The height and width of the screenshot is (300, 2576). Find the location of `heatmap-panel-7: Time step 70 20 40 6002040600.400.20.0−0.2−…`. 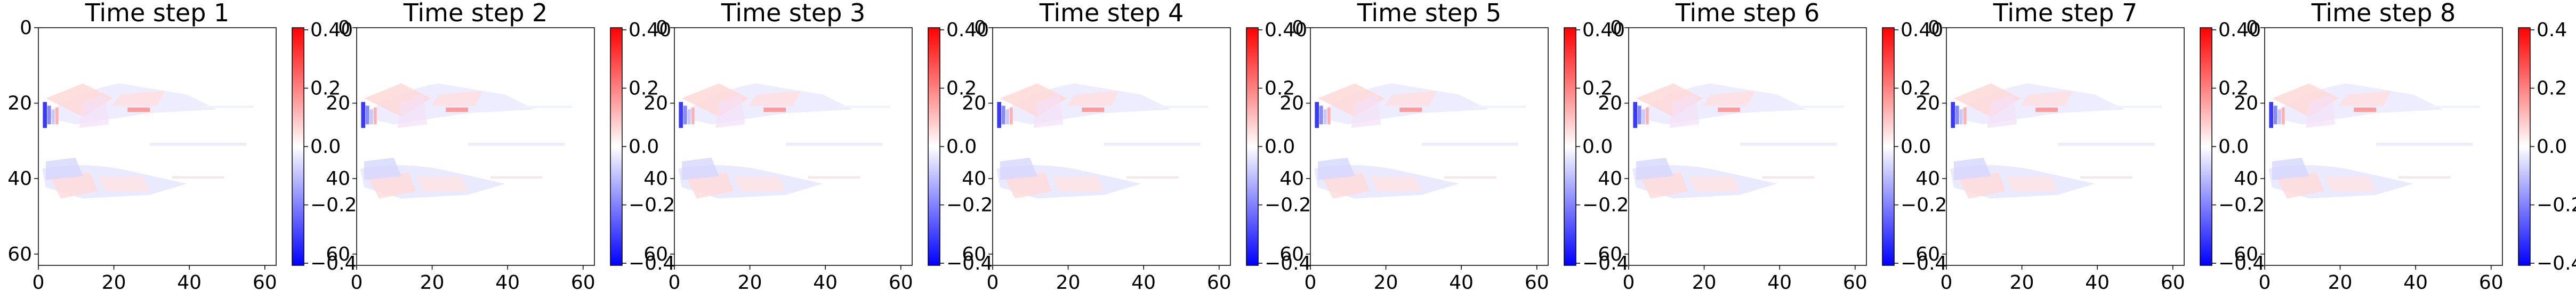

heatmap-panel-7: Time step 70 20 40 6002040600.400.20.0−0.2−… is located at coordinates (2090, 147).